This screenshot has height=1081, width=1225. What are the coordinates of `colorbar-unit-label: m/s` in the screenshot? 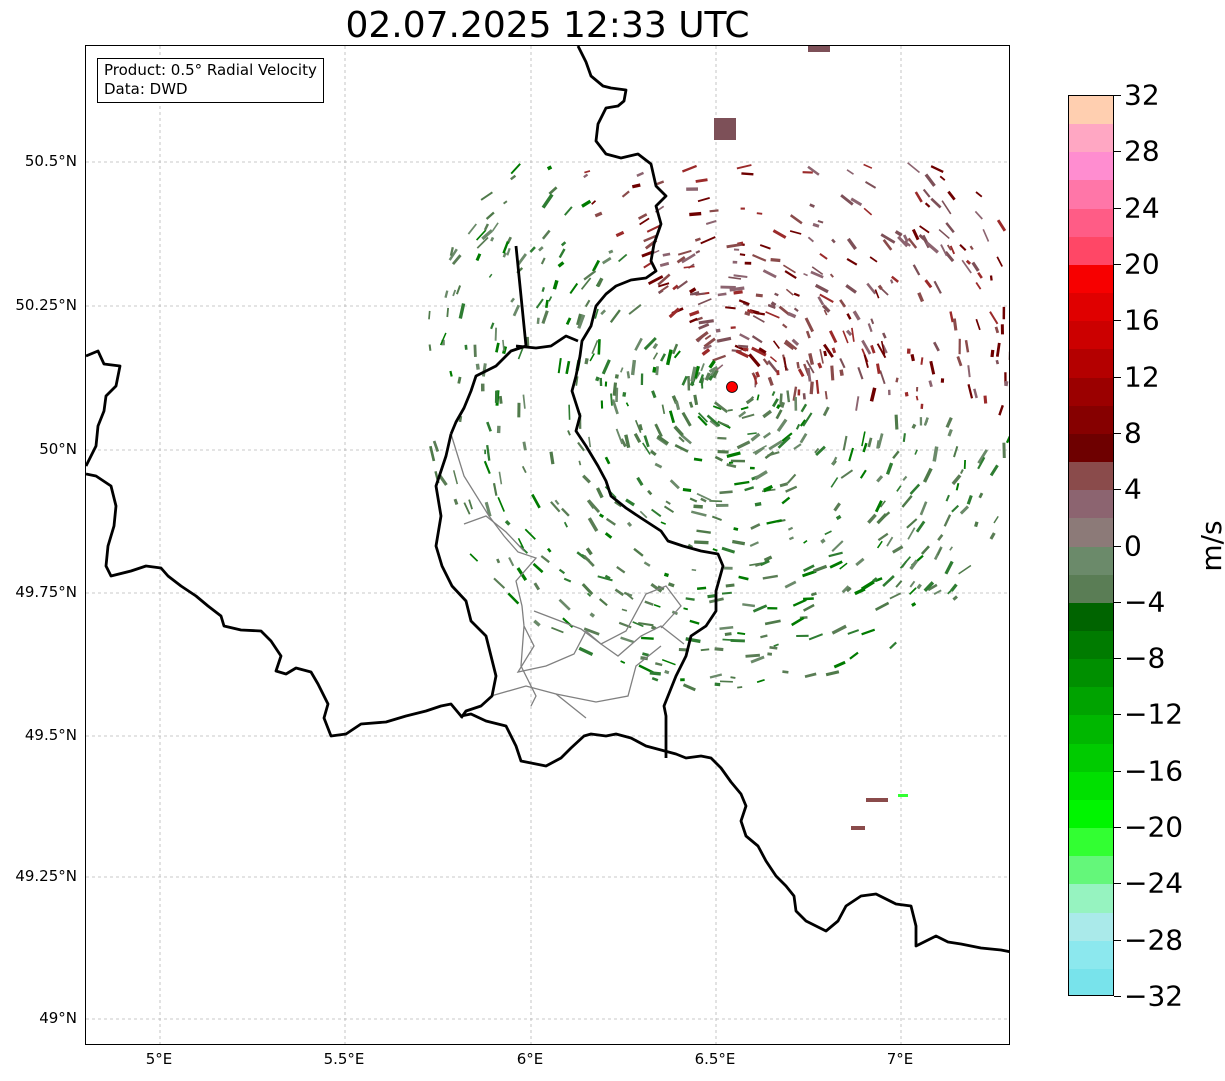 It's located at (1210, 546).